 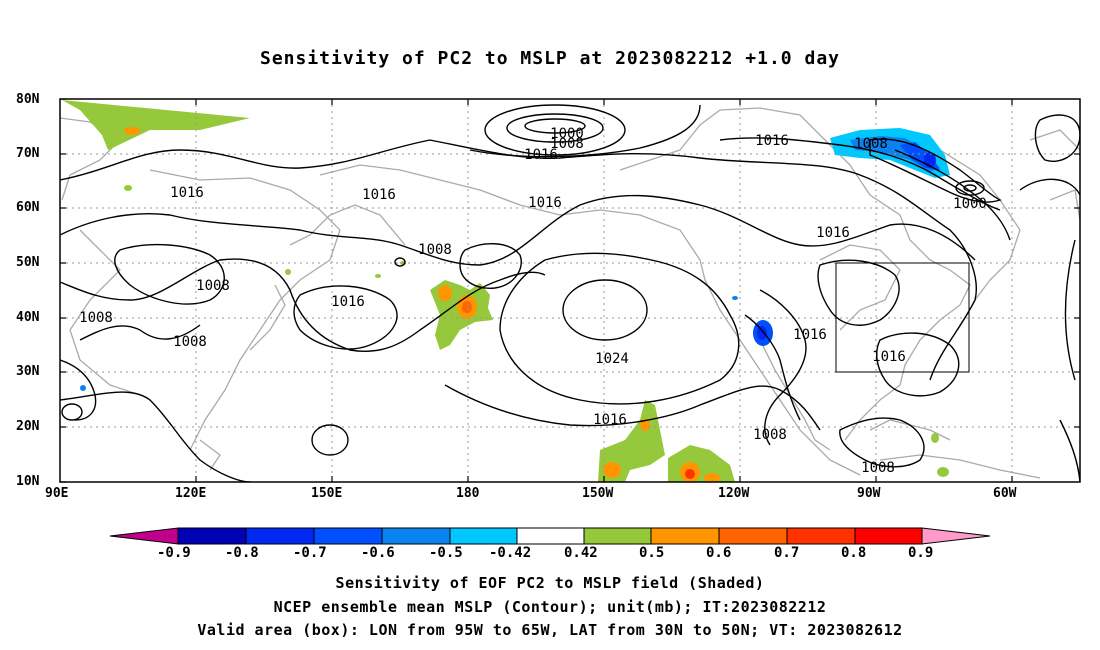 What do you see at coordinates (956, 536) in the screenshot?
I see `colorbar-upper-triangle` at bounding box center [956, 536].